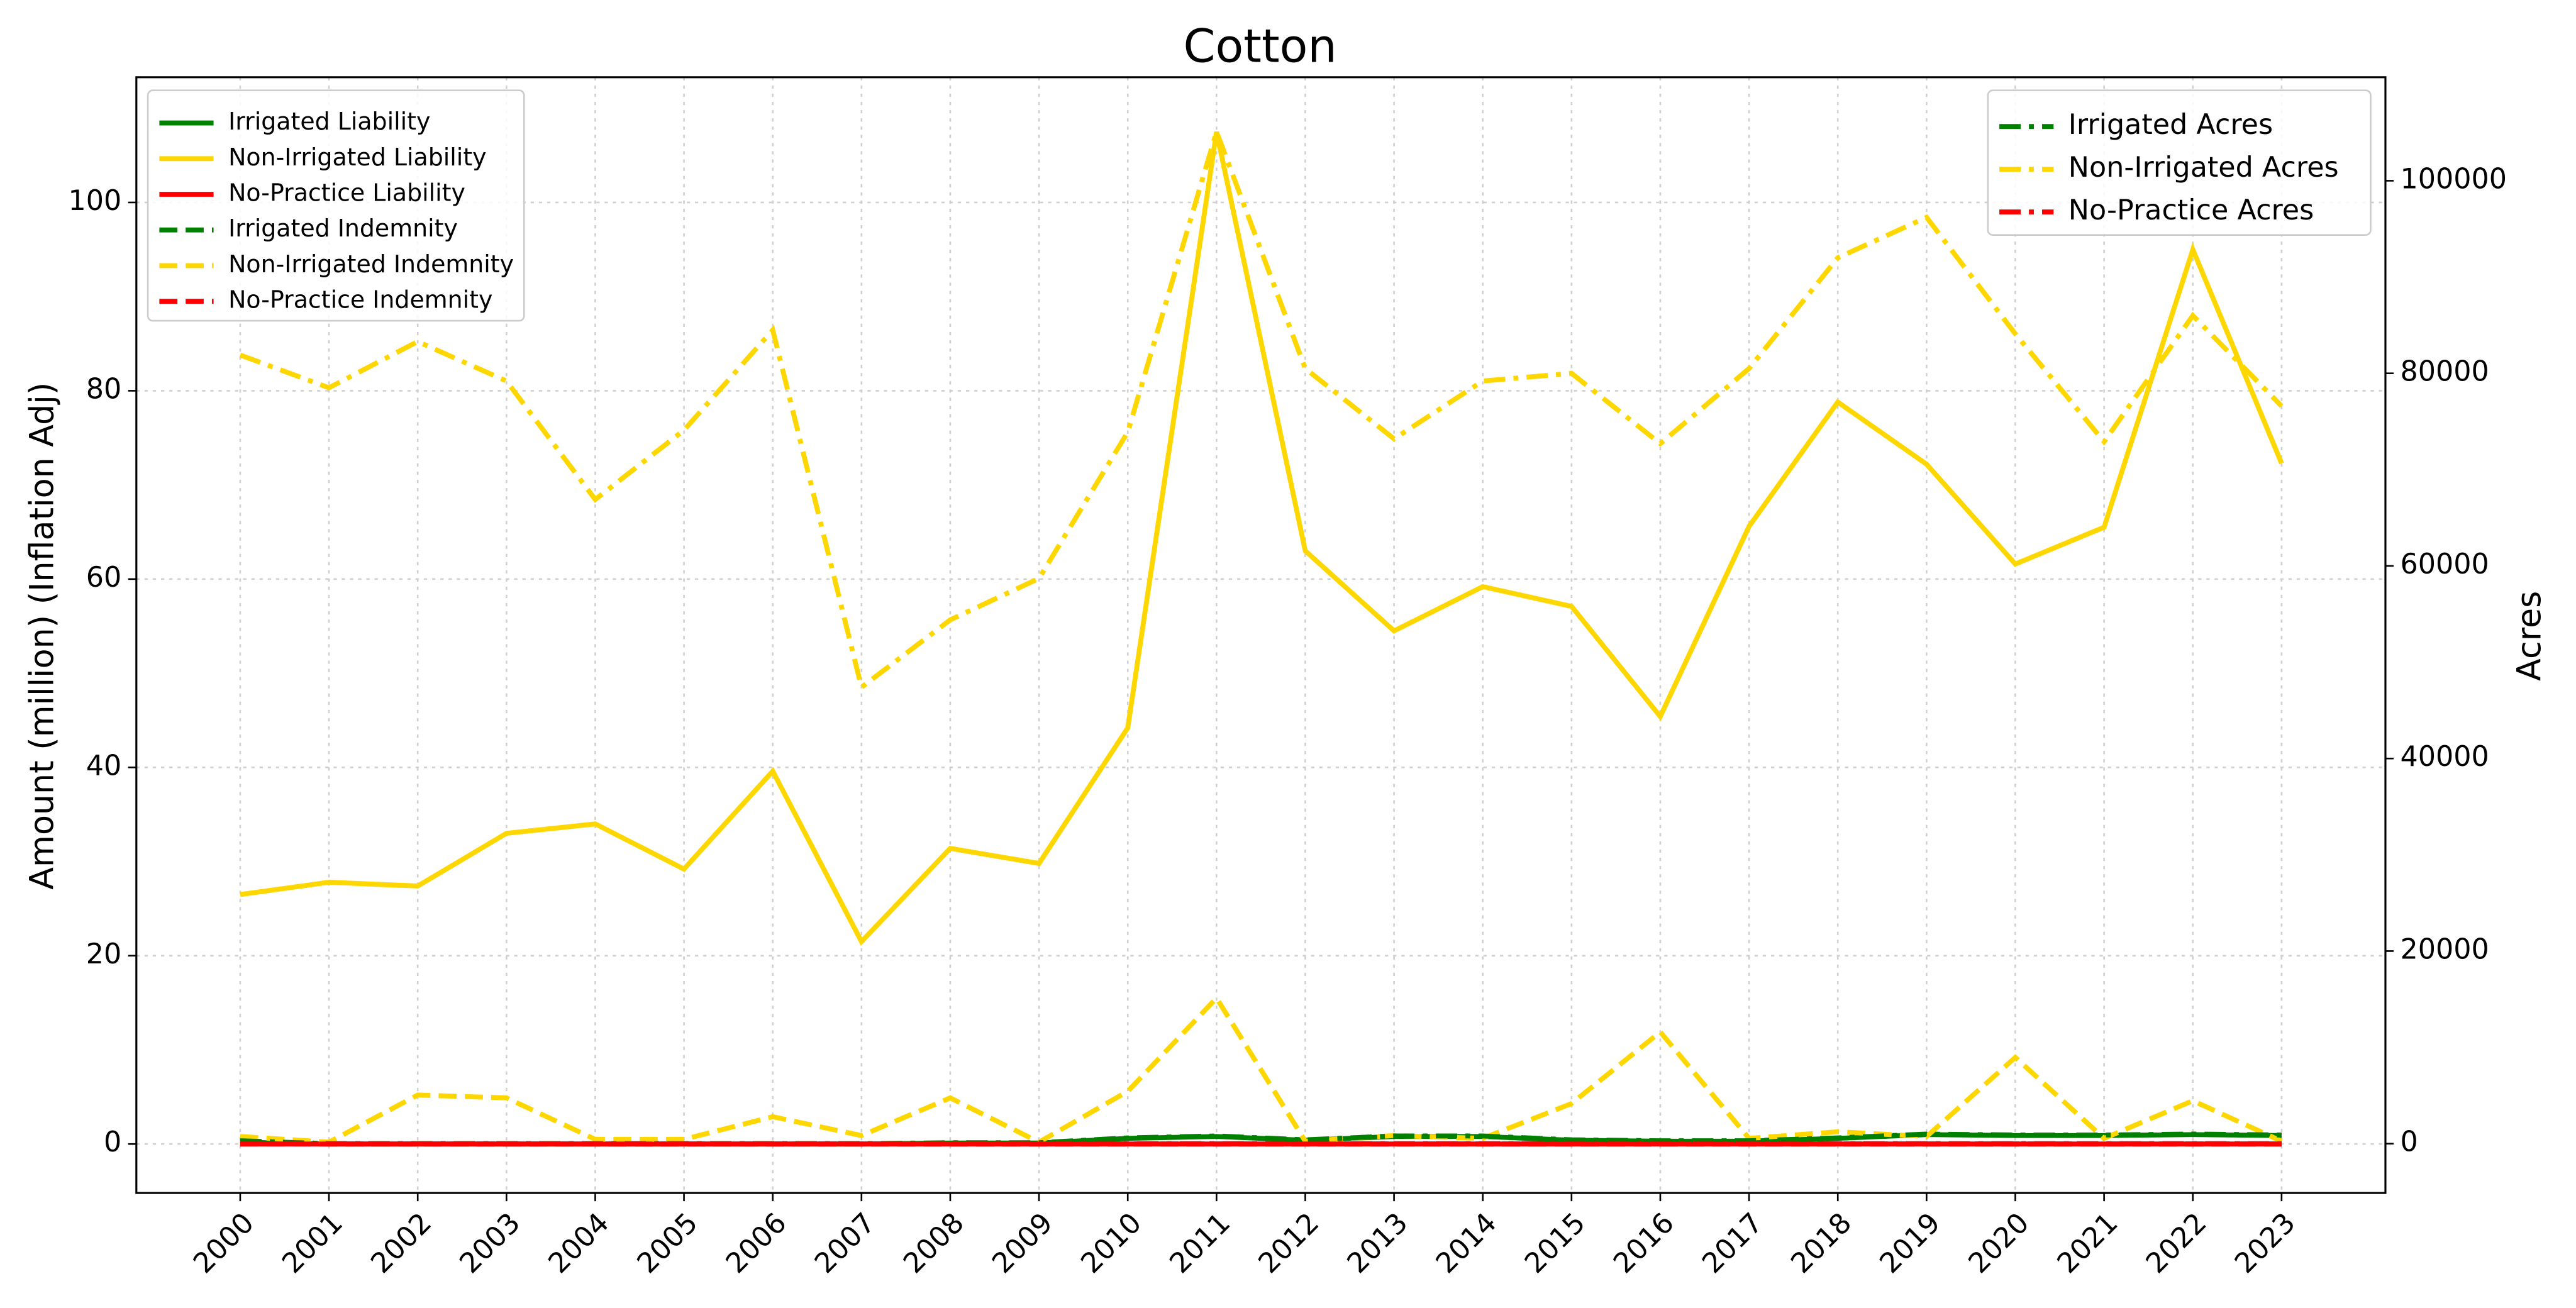 This screenshot has width=2576, height=1308. I want to click on legend-label: Non-Irrigated Acres, so click(2203, 168).